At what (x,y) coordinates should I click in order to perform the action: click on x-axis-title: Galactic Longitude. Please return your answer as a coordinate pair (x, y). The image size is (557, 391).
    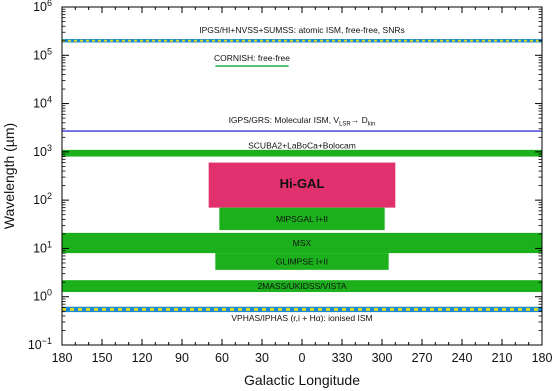
    Looking at the image, I should click on (302, 380).